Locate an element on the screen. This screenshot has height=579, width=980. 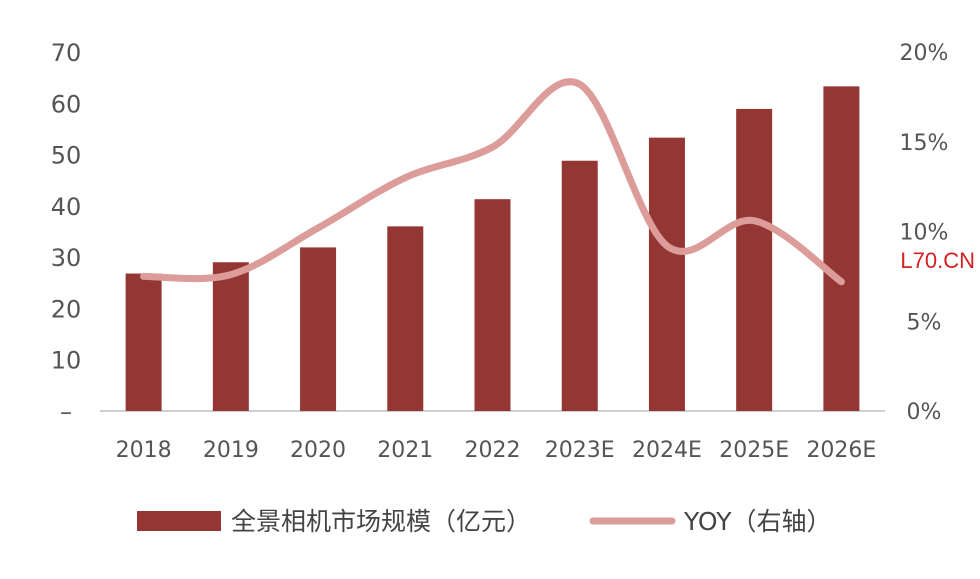
left-tick-label: 50 is located at coordinates (66, 156).